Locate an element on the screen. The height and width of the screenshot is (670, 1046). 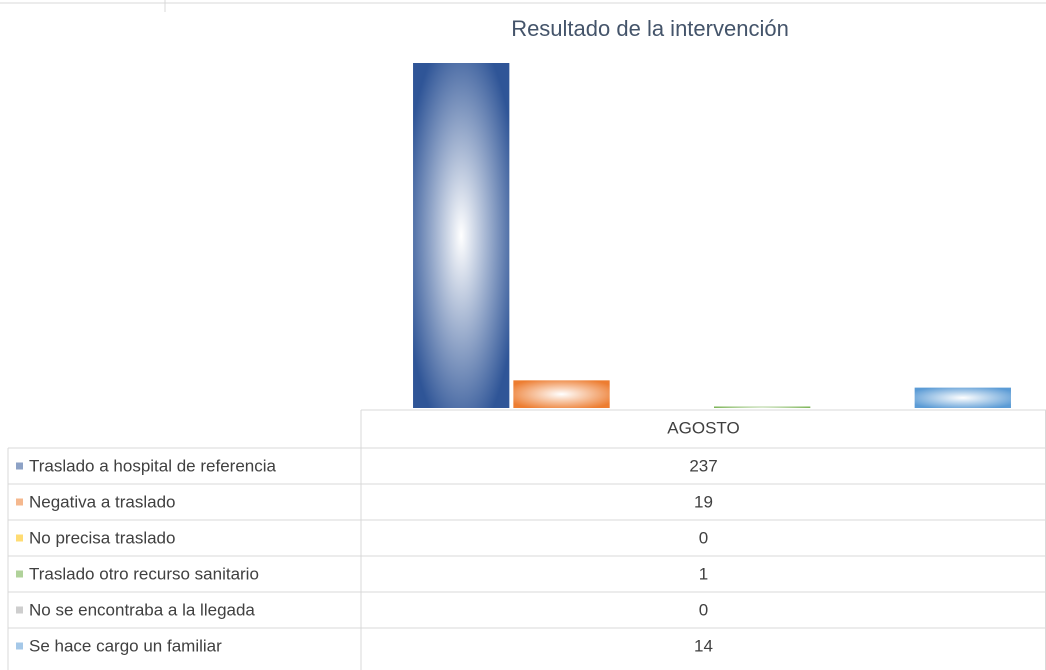
legend-label: No se encontraba a la llegada is located at coordinates (142, 609).